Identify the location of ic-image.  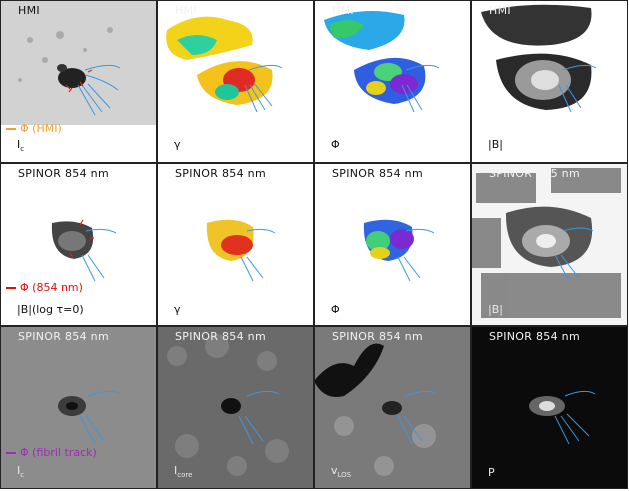
(78, 81).